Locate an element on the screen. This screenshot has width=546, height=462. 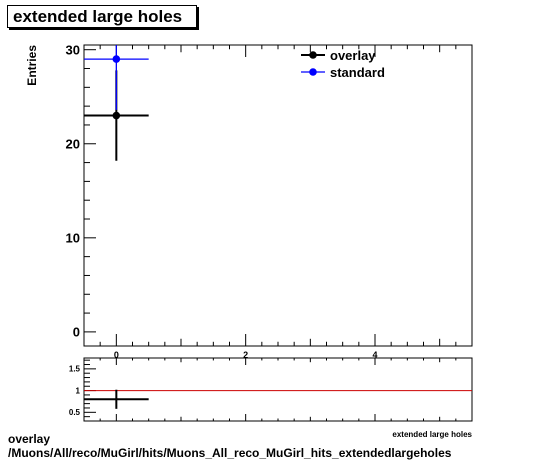
plot-title: extended large holes is located at coordinates (98, 16).